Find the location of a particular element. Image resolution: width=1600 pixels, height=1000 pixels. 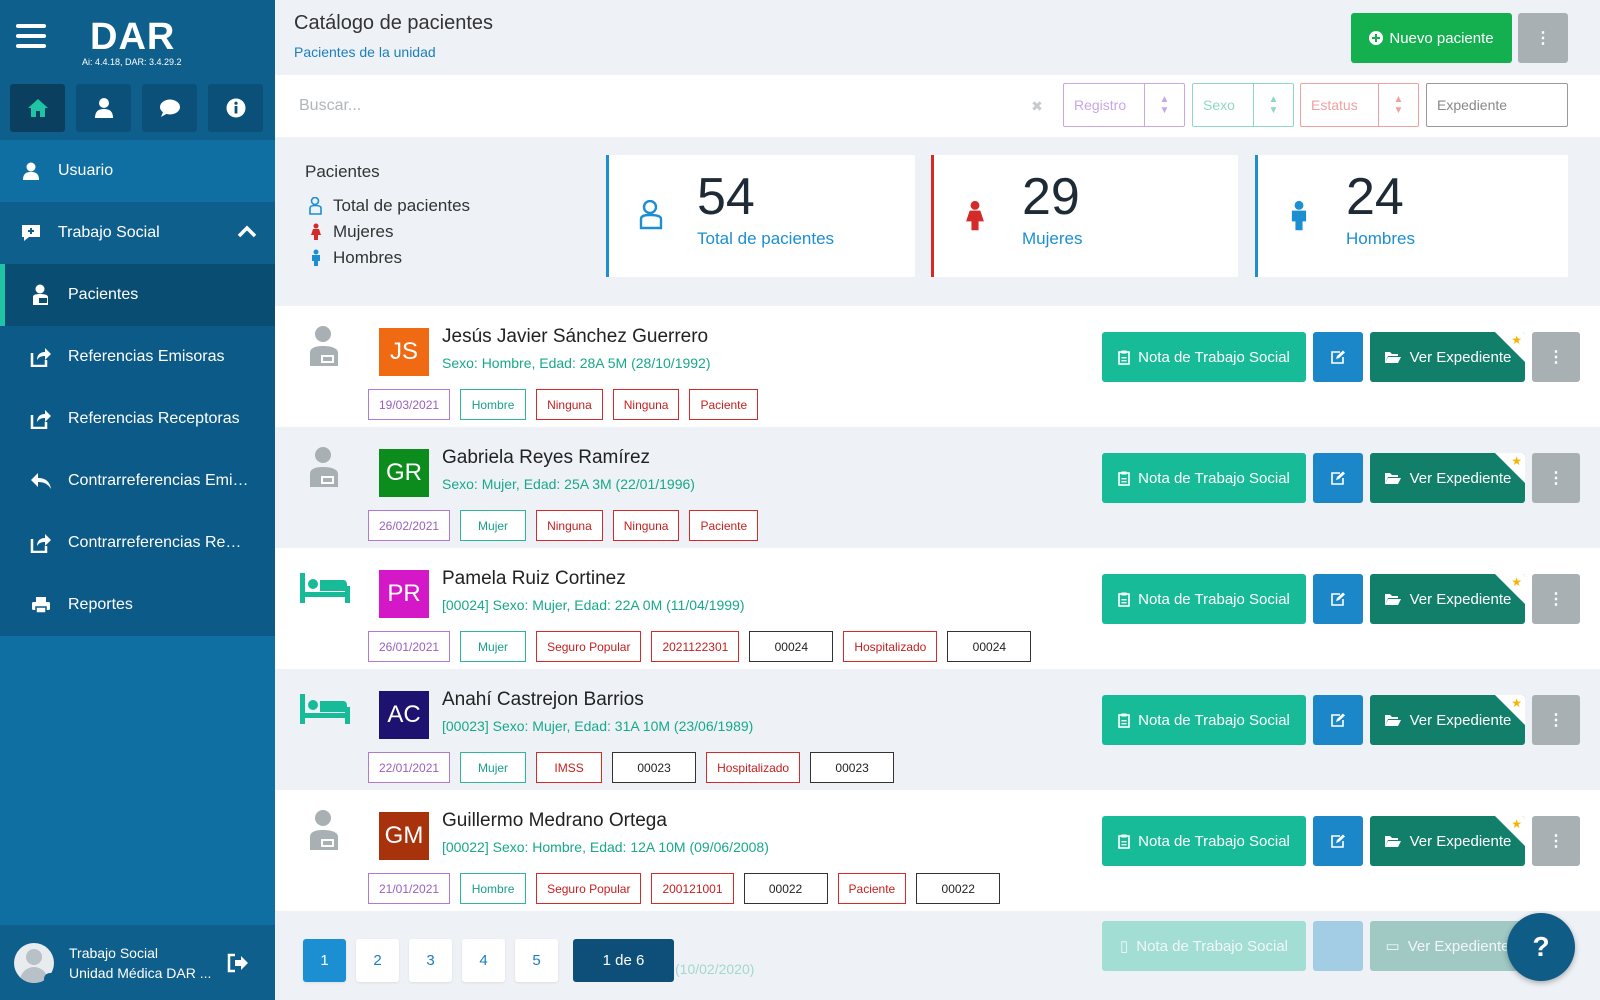

bell-icon is located at coordinates (50, 979).